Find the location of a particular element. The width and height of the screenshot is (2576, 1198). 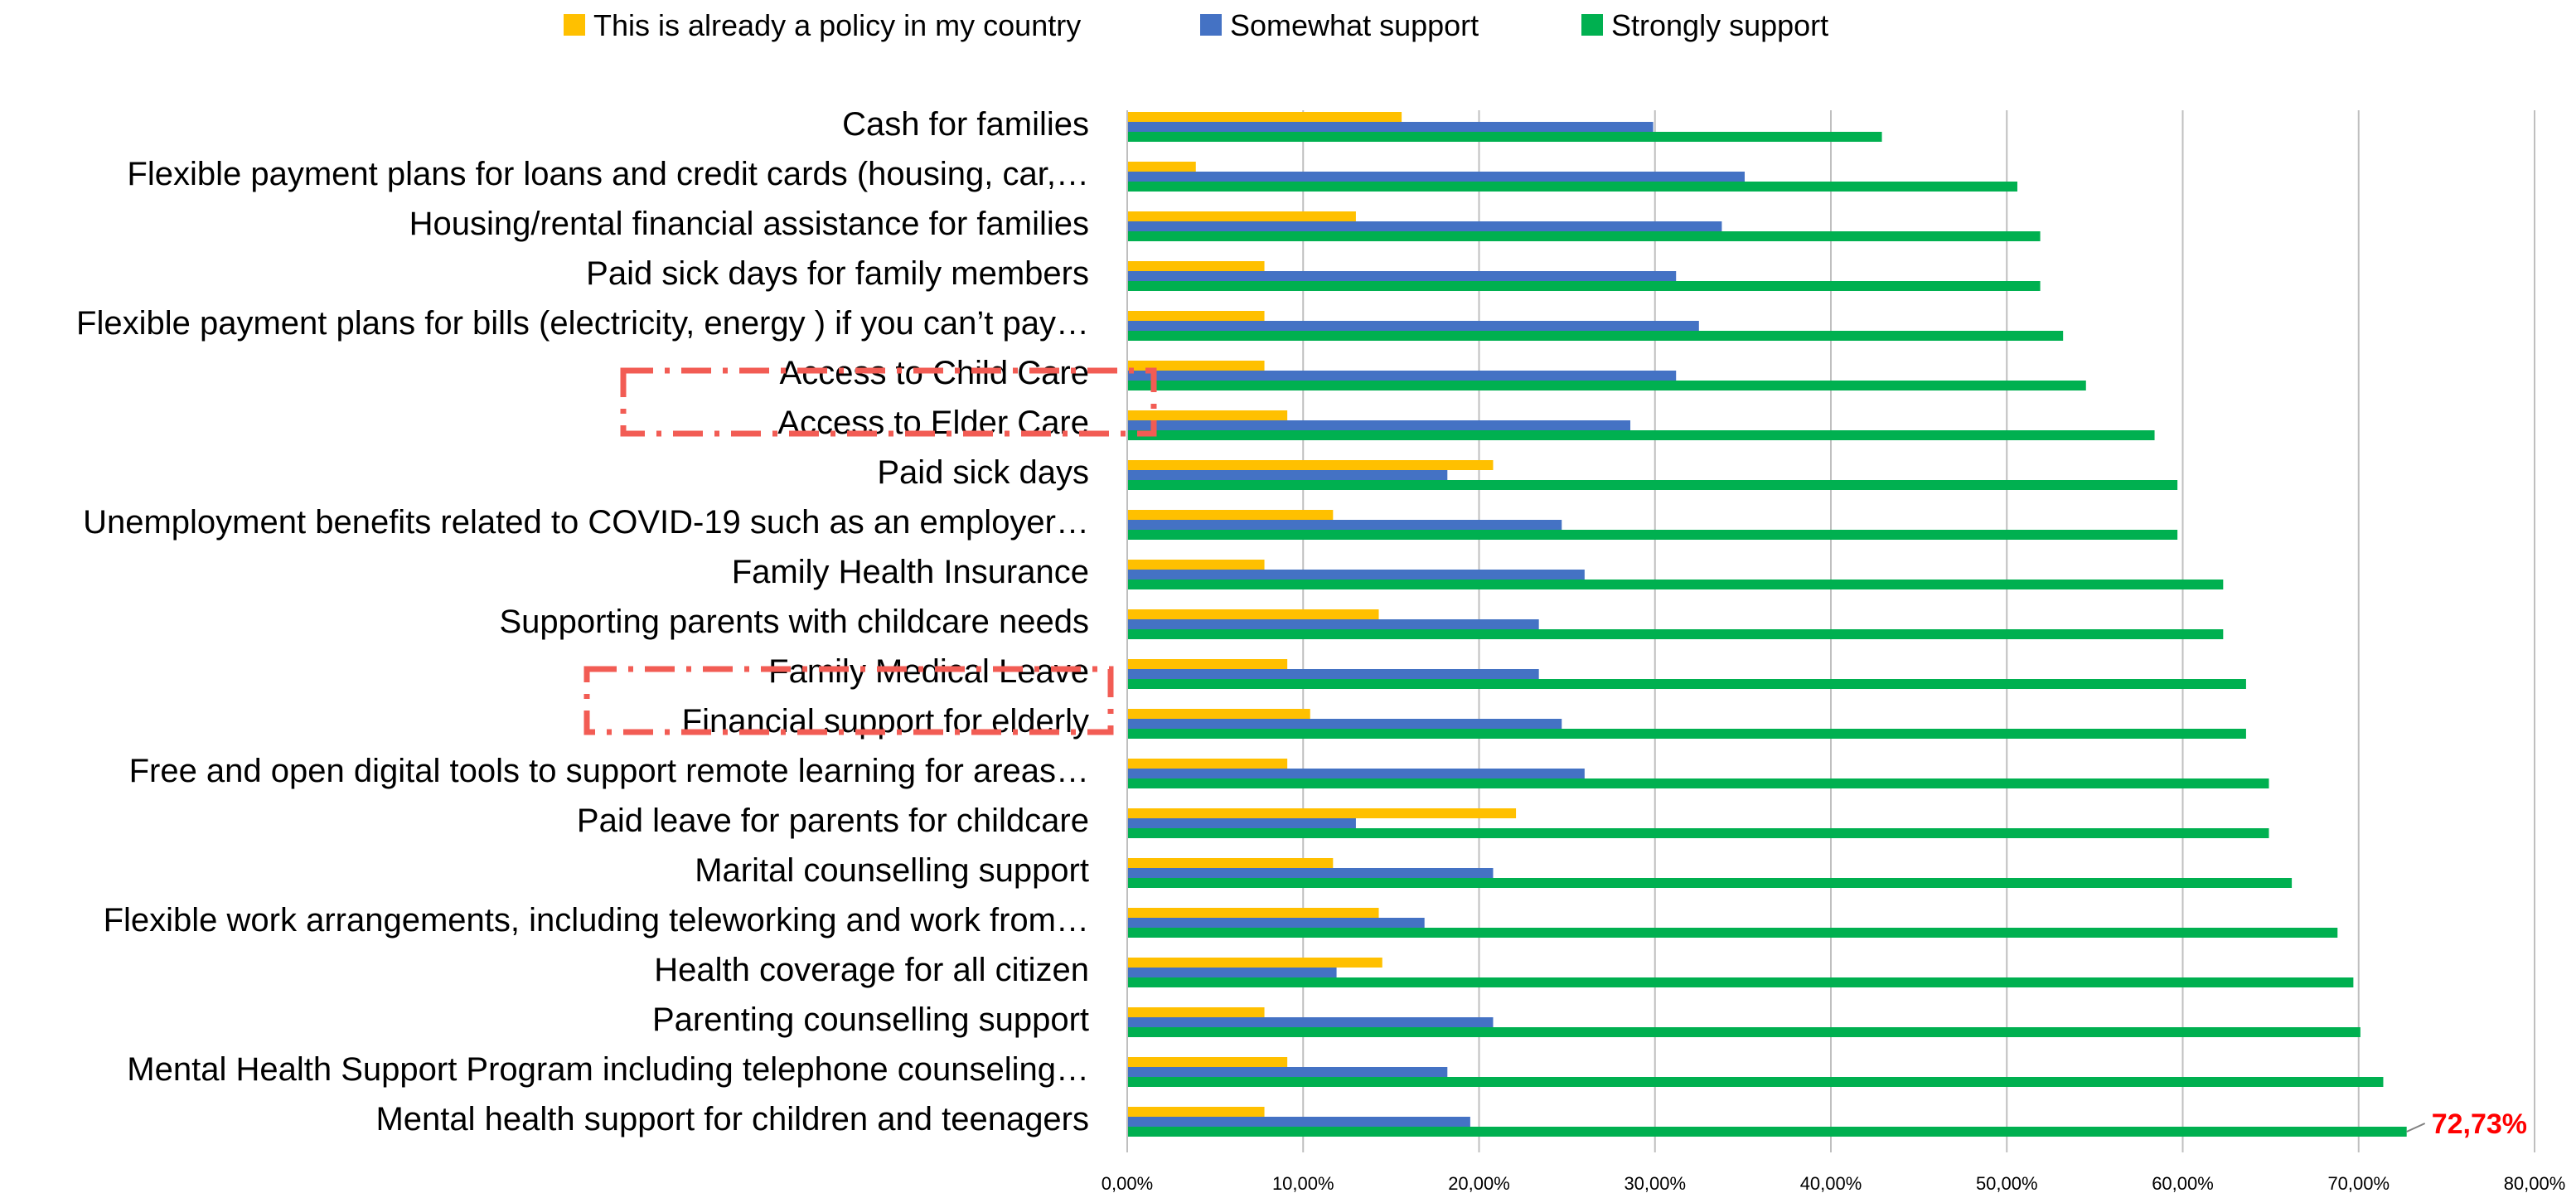

x-tick-label: 40,00% is located at coordinates (1831, 1184).